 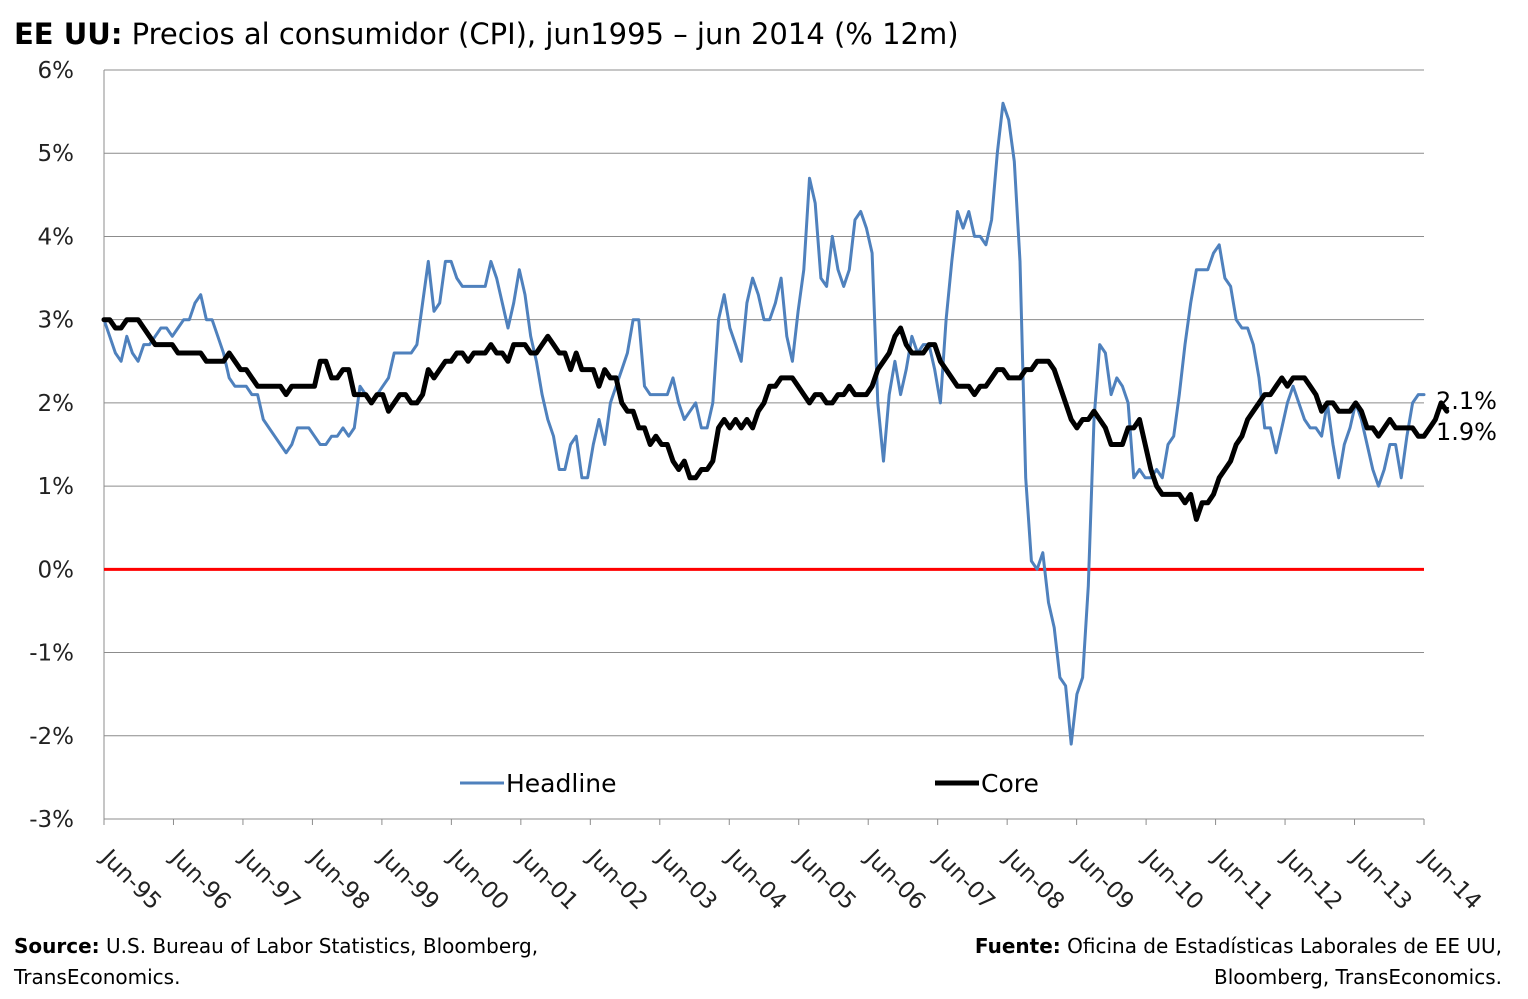 I want to click on end-labels: 2.1% 1.9%, so click(x=1466, y=416).